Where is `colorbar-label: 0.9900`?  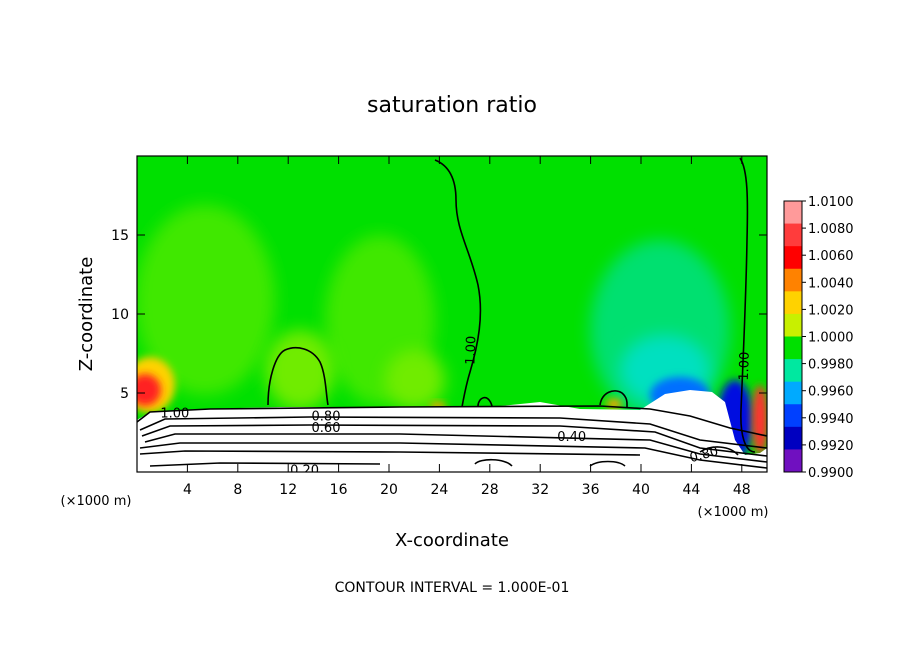 colorbar-label: 0.9900 is located at coordinates (831, 473).